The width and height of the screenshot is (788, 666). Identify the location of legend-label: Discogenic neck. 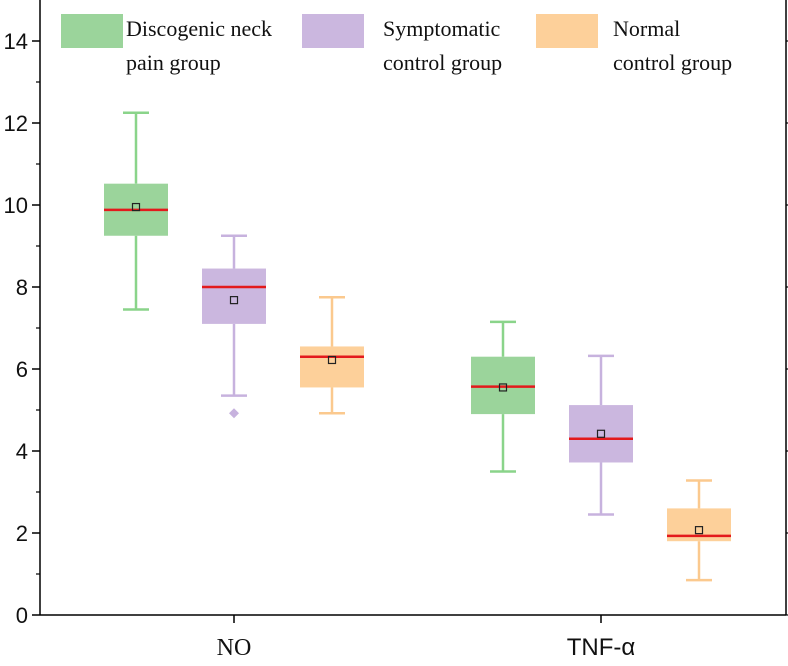
(199, 28).